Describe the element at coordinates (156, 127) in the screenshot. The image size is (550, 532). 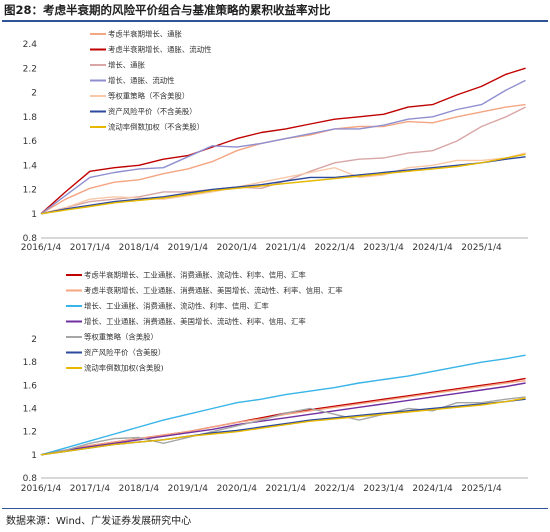
I see `legend-label: 流动率倒数加权（不含美股）` at that location.